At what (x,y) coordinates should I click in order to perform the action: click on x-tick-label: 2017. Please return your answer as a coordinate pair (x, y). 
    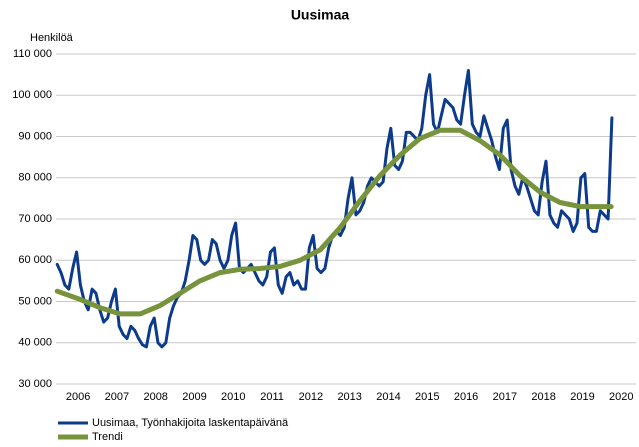
    Looking at the image, I should click on (505, 397).